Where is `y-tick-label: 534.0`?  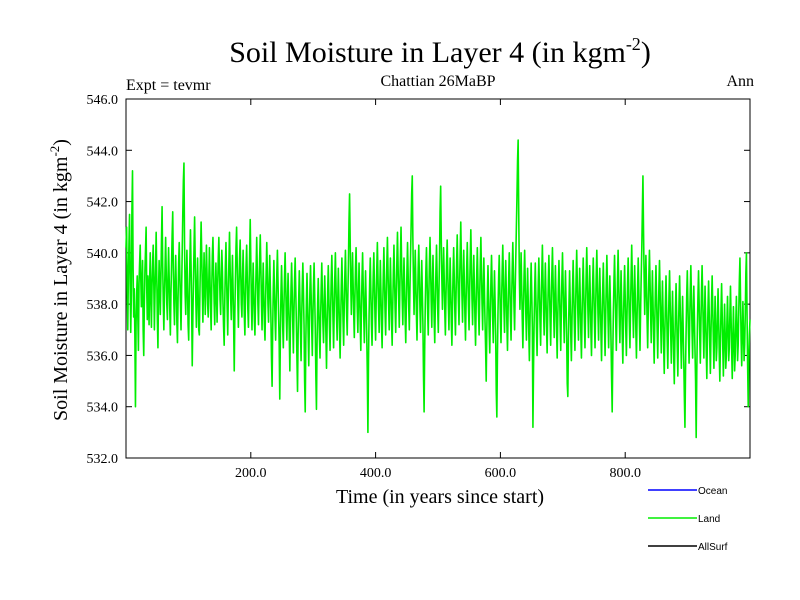
y-tick-label: 534.0 is located at coordinates (103, 408).